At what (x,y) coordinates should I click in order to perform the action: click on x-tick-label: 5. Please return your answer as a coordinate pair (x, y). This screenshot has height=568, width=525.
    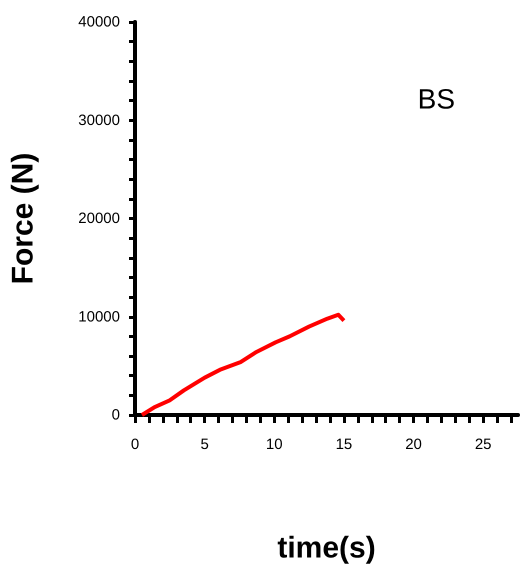
    Looking at the image, I should click on (204, 444).